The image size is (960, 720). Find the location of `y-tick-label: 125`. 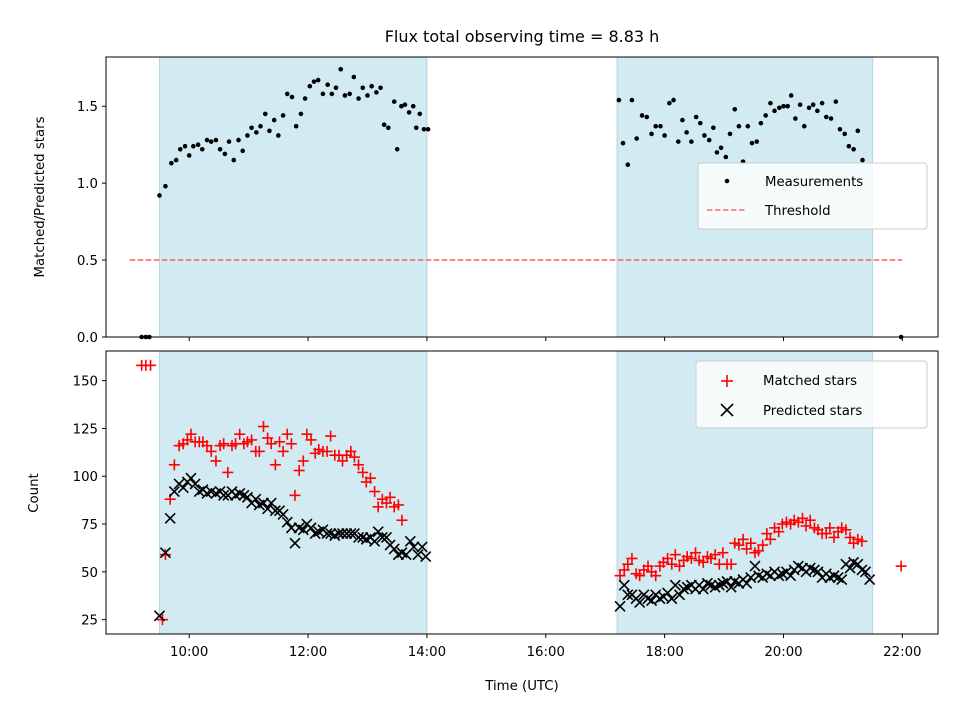

y-tick-label: 125 is located at coordinates (85, 429).